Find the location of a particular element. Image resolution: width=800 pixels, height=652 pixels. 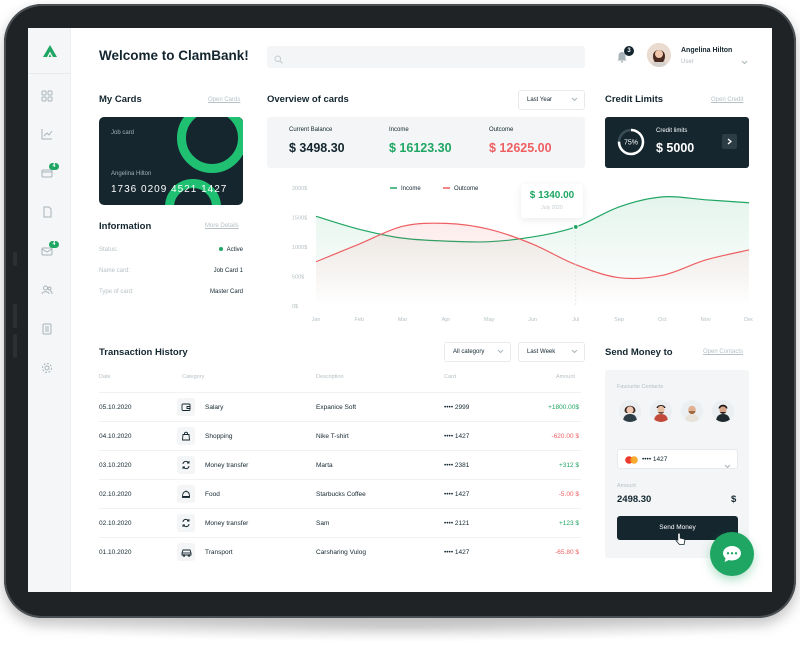

credit-arrow-button is located at coordinates (729, 141).